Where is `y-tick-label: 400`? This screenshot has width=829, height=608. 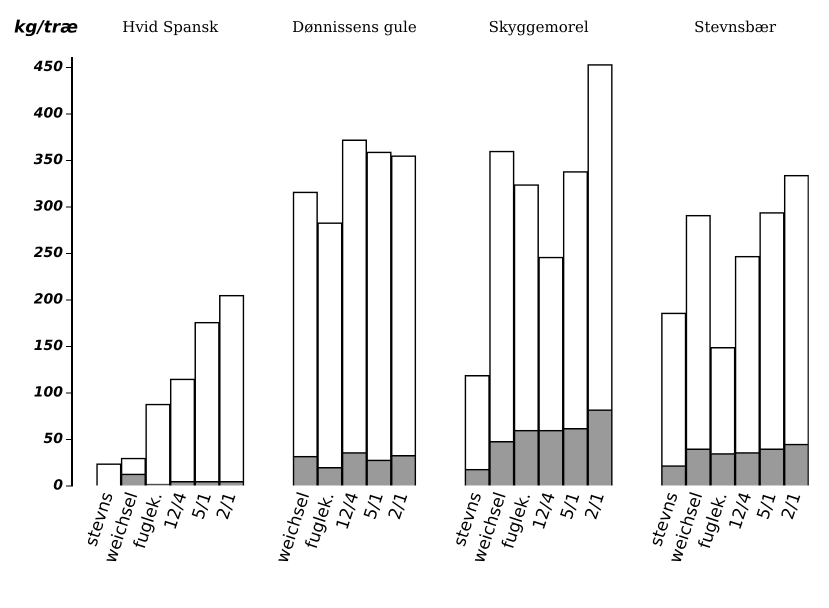 y-tick-label: 400 is located at coordinates (48, 113).